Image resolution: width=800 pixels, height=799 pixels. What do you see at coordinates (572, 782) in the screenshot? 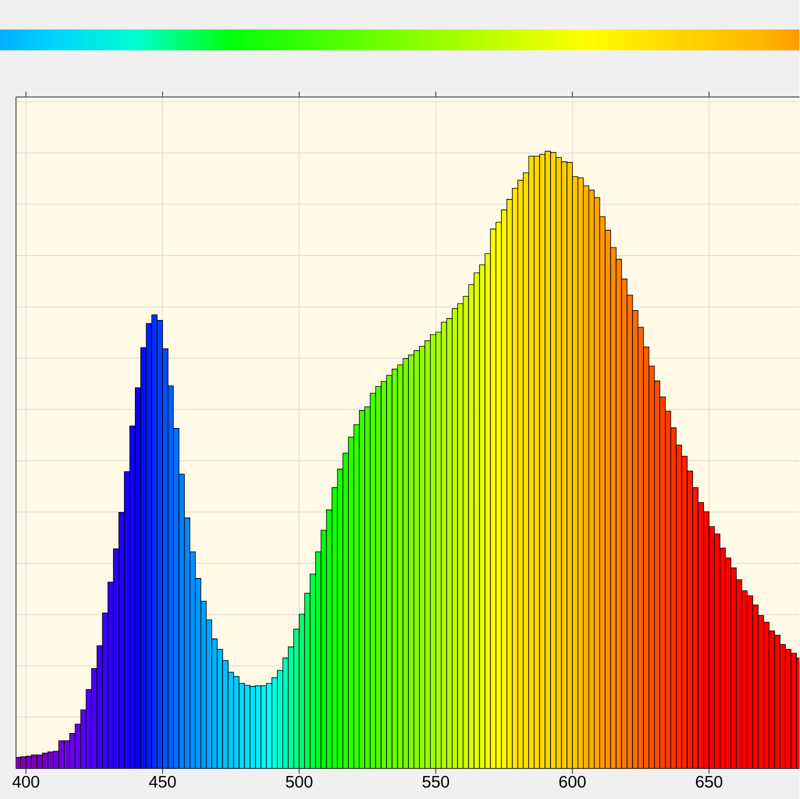
I see `x-tick-label: 600` at bounding box center [572, 782].